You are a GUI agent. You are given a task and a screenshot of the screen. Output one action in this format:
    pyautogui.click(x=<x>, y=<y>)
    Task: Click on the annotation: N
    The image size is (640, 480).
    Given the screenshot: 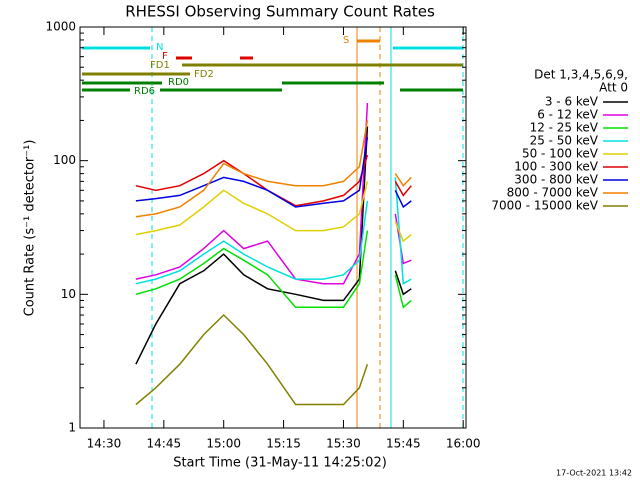 What is the action you would take?
    pyautogui.click(x=159, y=47)
    